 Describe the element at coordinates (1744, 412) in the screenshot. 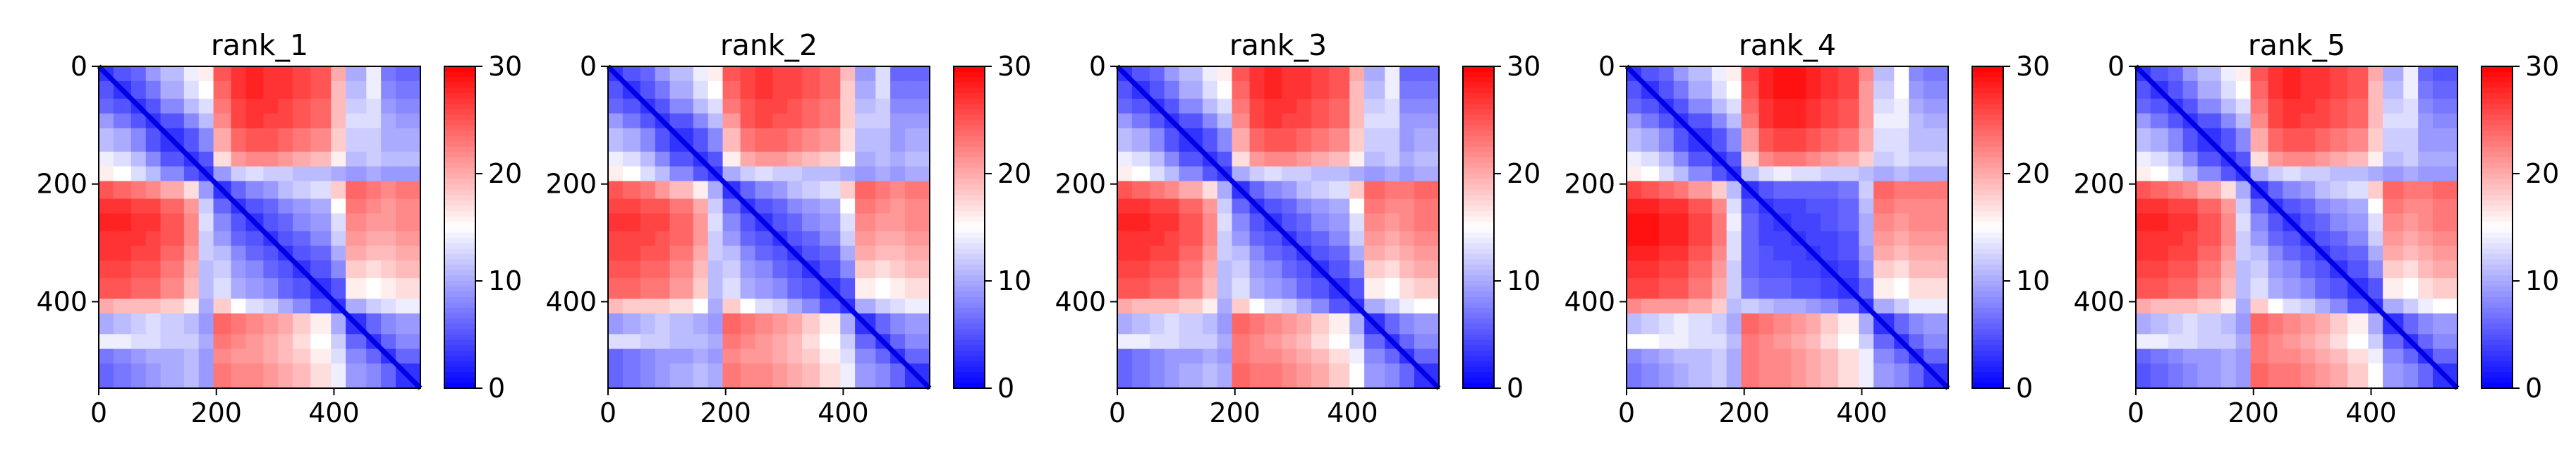

I see `x-tick-label: 200` at that location.